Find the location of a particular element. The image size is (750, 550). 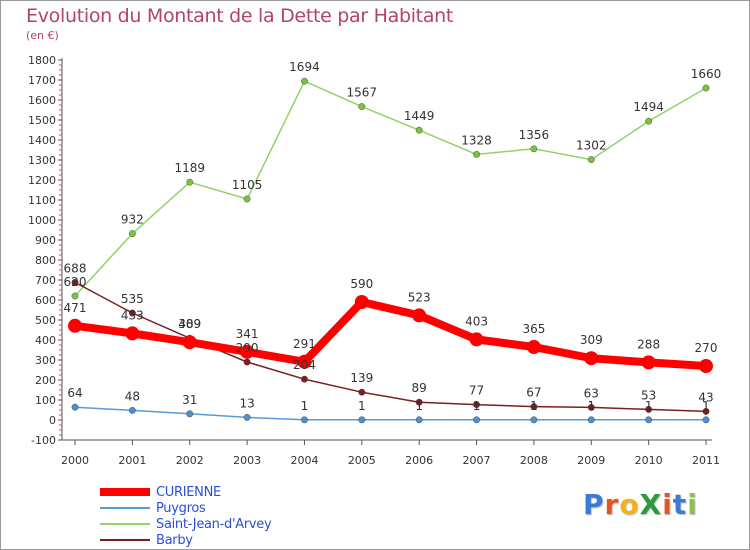

legend-item: Puygros is located at coordinates (185, 508).